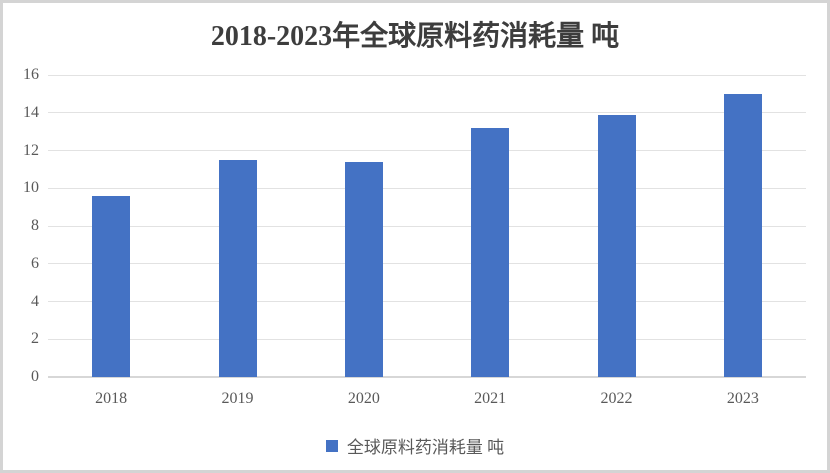 The image size is (830, 473). I want to click on legend: 全球原料药消耗量 吨, so click(415, 445).